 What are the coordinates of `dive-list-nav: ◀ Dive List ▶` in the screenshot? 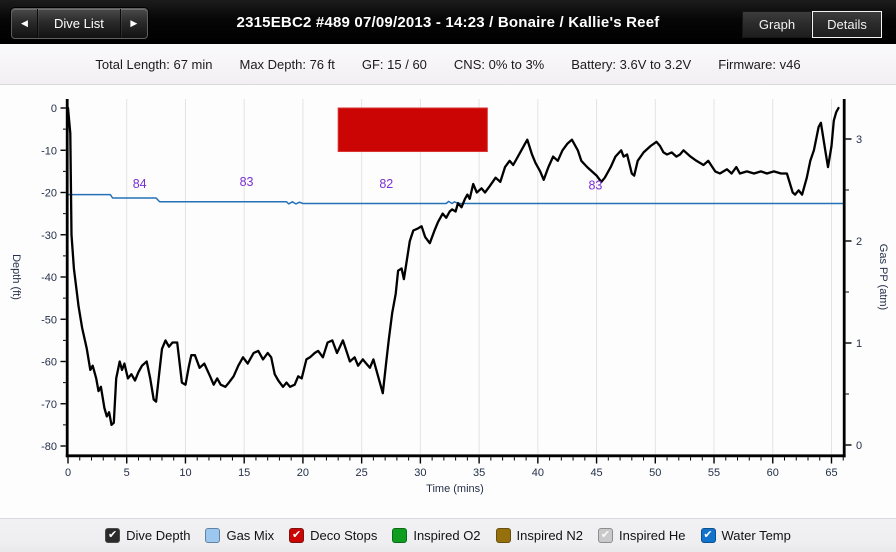 It's located at (79, 23).